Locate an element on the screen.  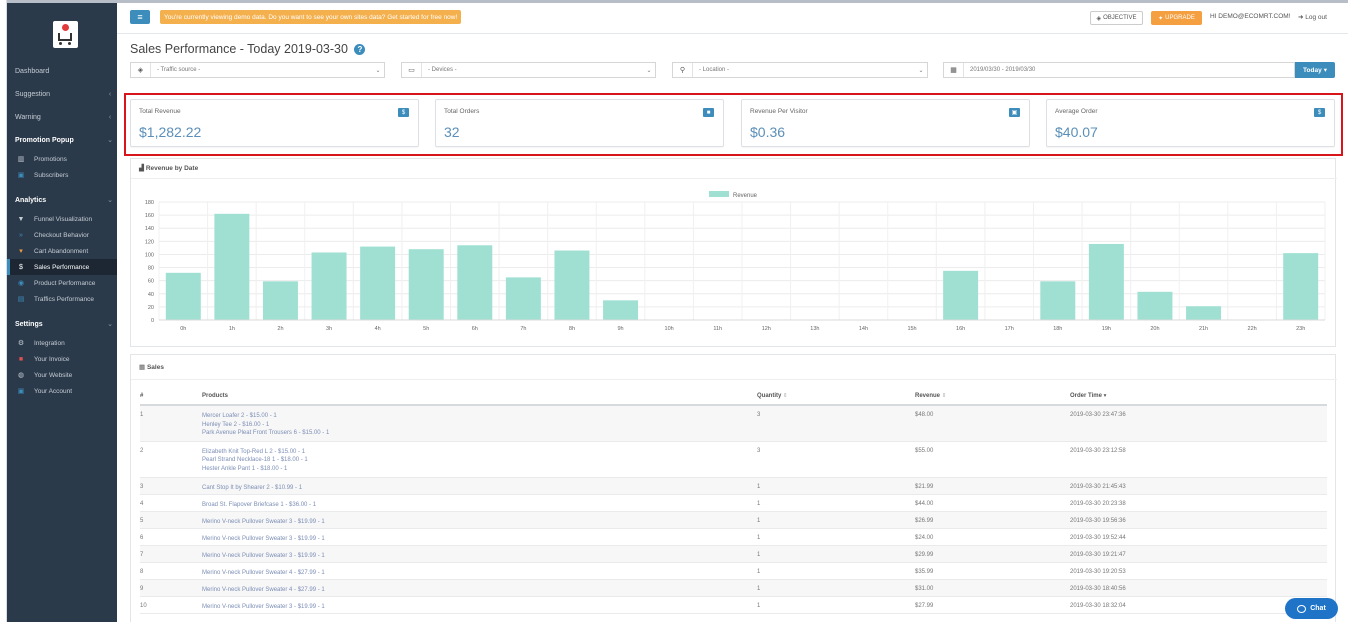
app-logo is located at coordinates (65, 34).